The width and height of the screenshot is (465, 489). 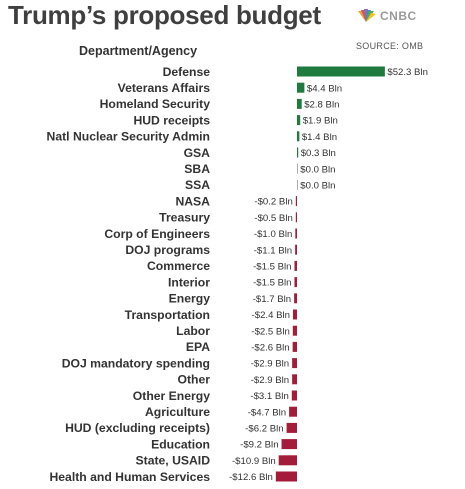 I want to click on category-label: HUD (excluding receipts), so click(x=137, y=428).